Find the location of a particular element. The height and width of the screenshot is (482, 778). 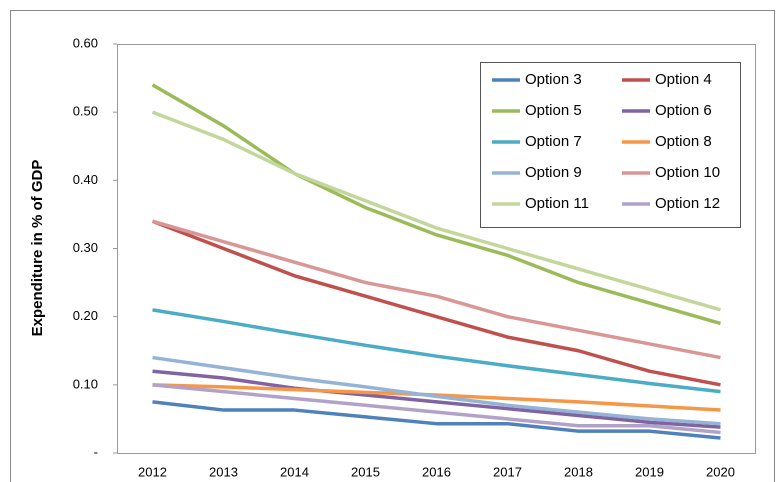

y-tick-label: - is located at coordinates (96, 451).